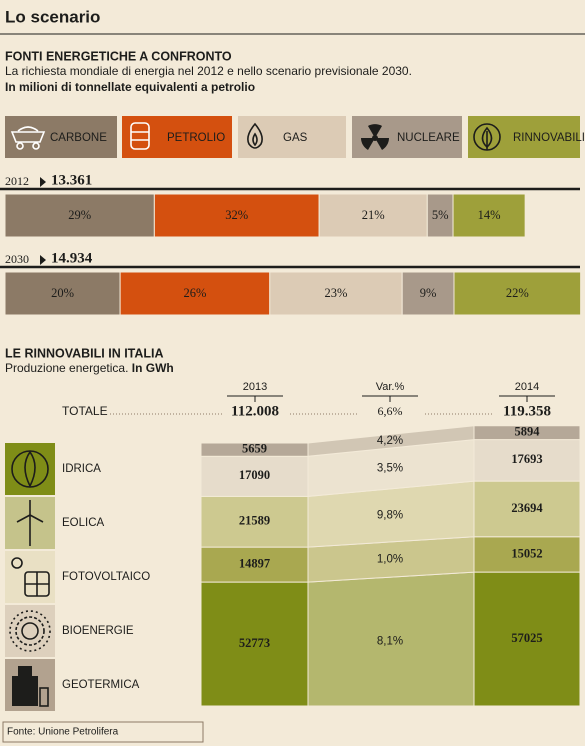 This screenshot has height=746, width=585. I want to click on segment-label: 17693, so click(526, 459).